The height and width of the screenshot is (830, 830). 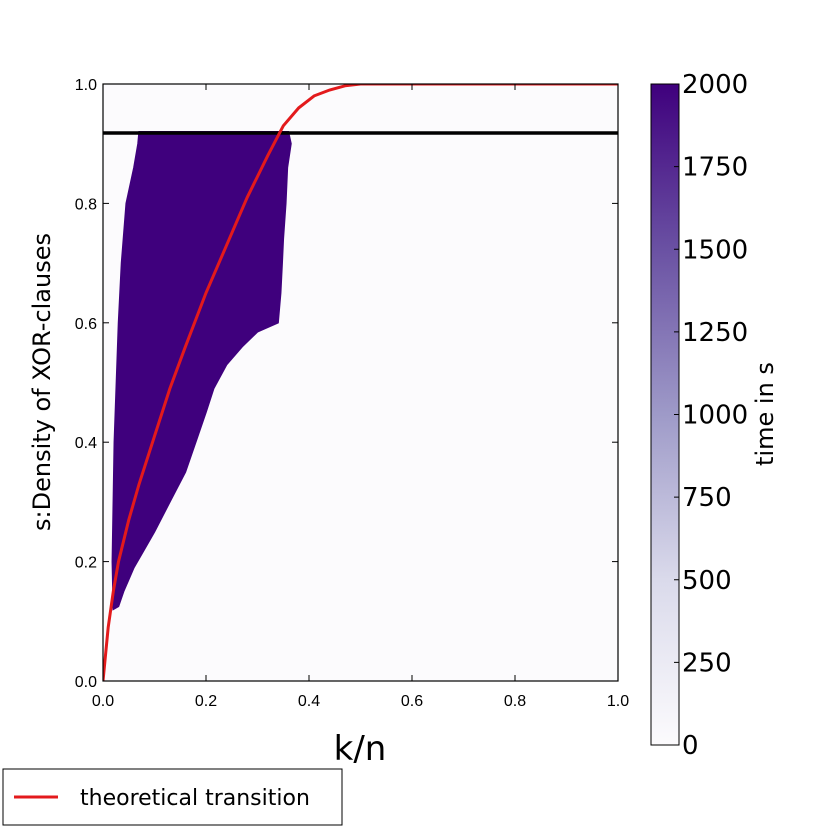 I want to click on colorbar-tick-label: 500, so click(x=707, y=581).